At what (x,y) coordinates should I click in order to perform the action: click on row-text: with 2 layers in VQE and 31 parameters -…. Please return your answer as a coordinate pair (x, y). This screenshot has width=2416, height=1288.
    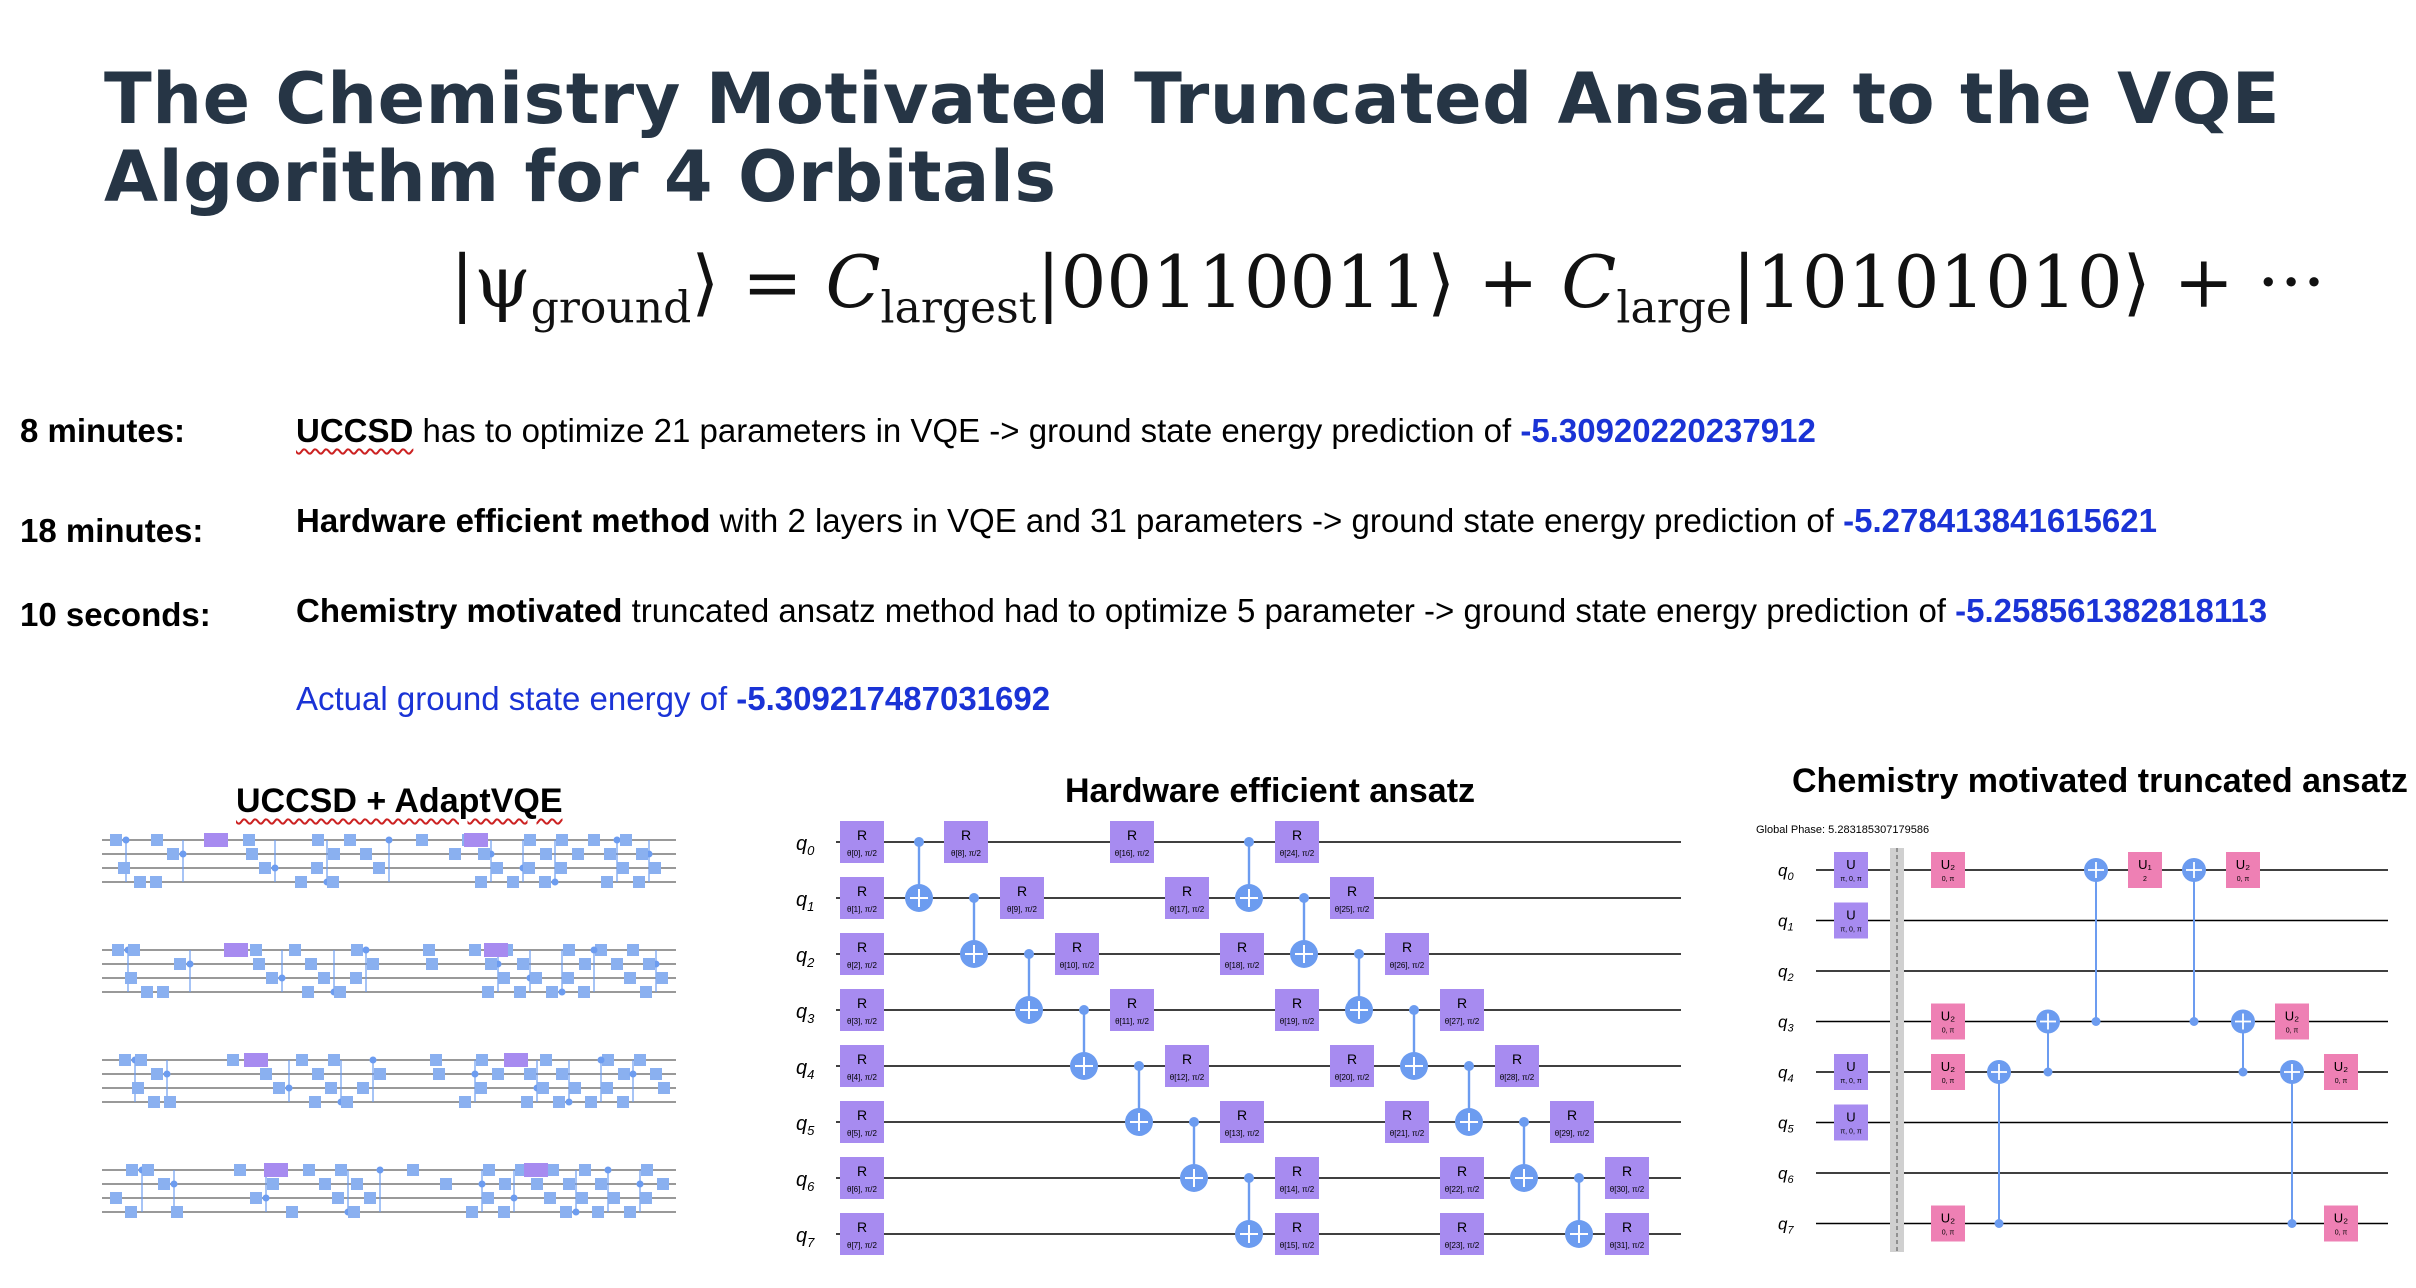
    Looking at the image, I should click on (1277, 520).